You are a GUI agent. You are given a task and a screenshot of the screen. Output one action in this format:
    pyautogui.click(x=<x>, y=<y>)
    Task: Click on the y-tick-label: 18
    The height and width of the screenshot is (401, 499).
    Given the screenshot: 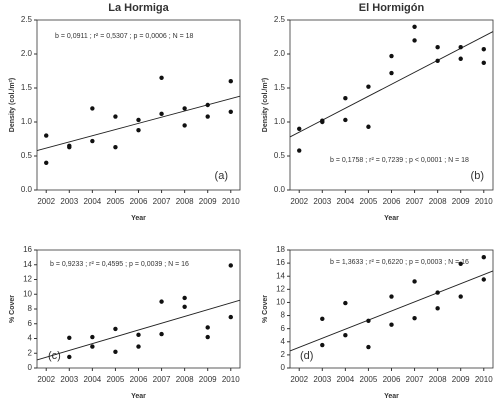 What is the action you would take?
    pyautogui.click(x=280, y=249)
    